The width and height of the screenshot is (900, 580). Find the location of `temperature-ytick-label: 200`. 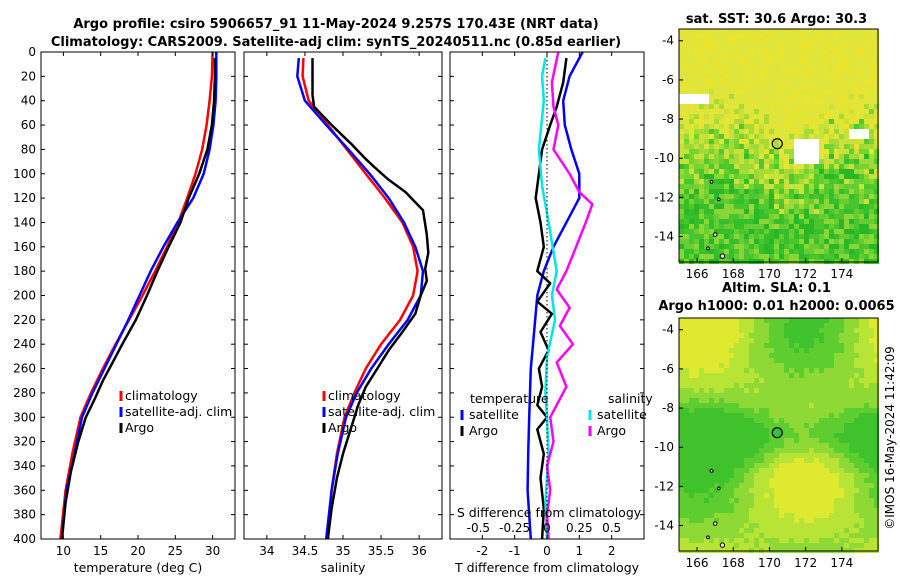

temperature-ytick-label: 200 is located at coordinates (24, 296).